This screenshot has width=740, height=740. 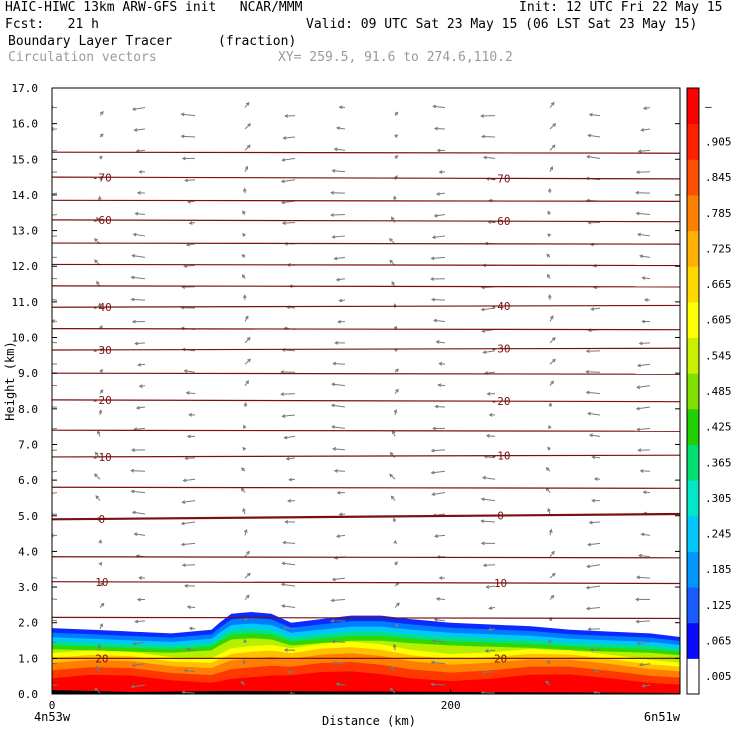 I want to click on y-tick-label: 10.0, so click(x=25, y=338).